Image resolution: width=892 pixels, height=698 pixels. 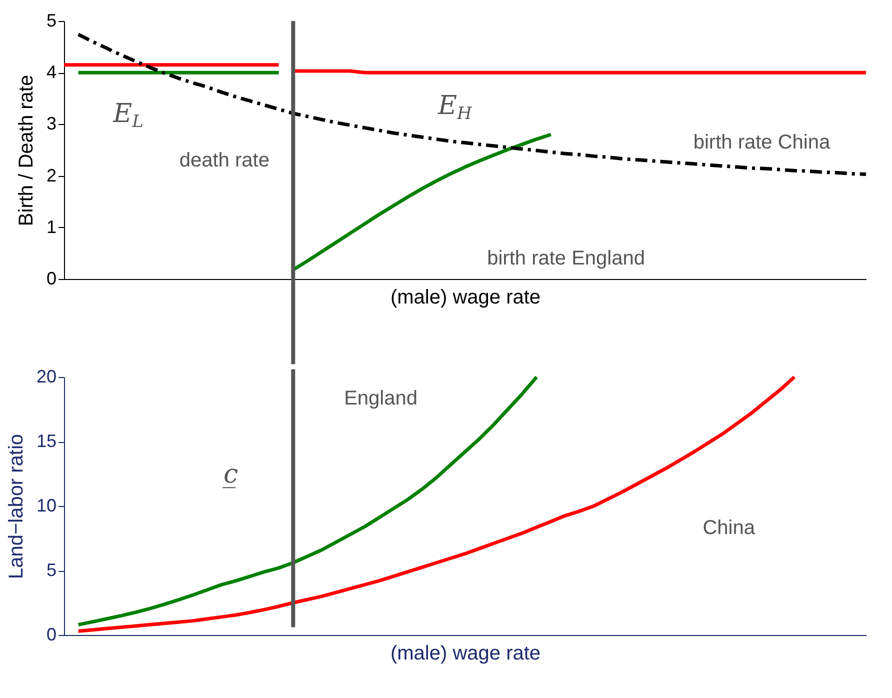 What do you see at coordinates (51, 72) in the screenshot?
I see `y-tick-label: 4` at bounding box center [51, 72].